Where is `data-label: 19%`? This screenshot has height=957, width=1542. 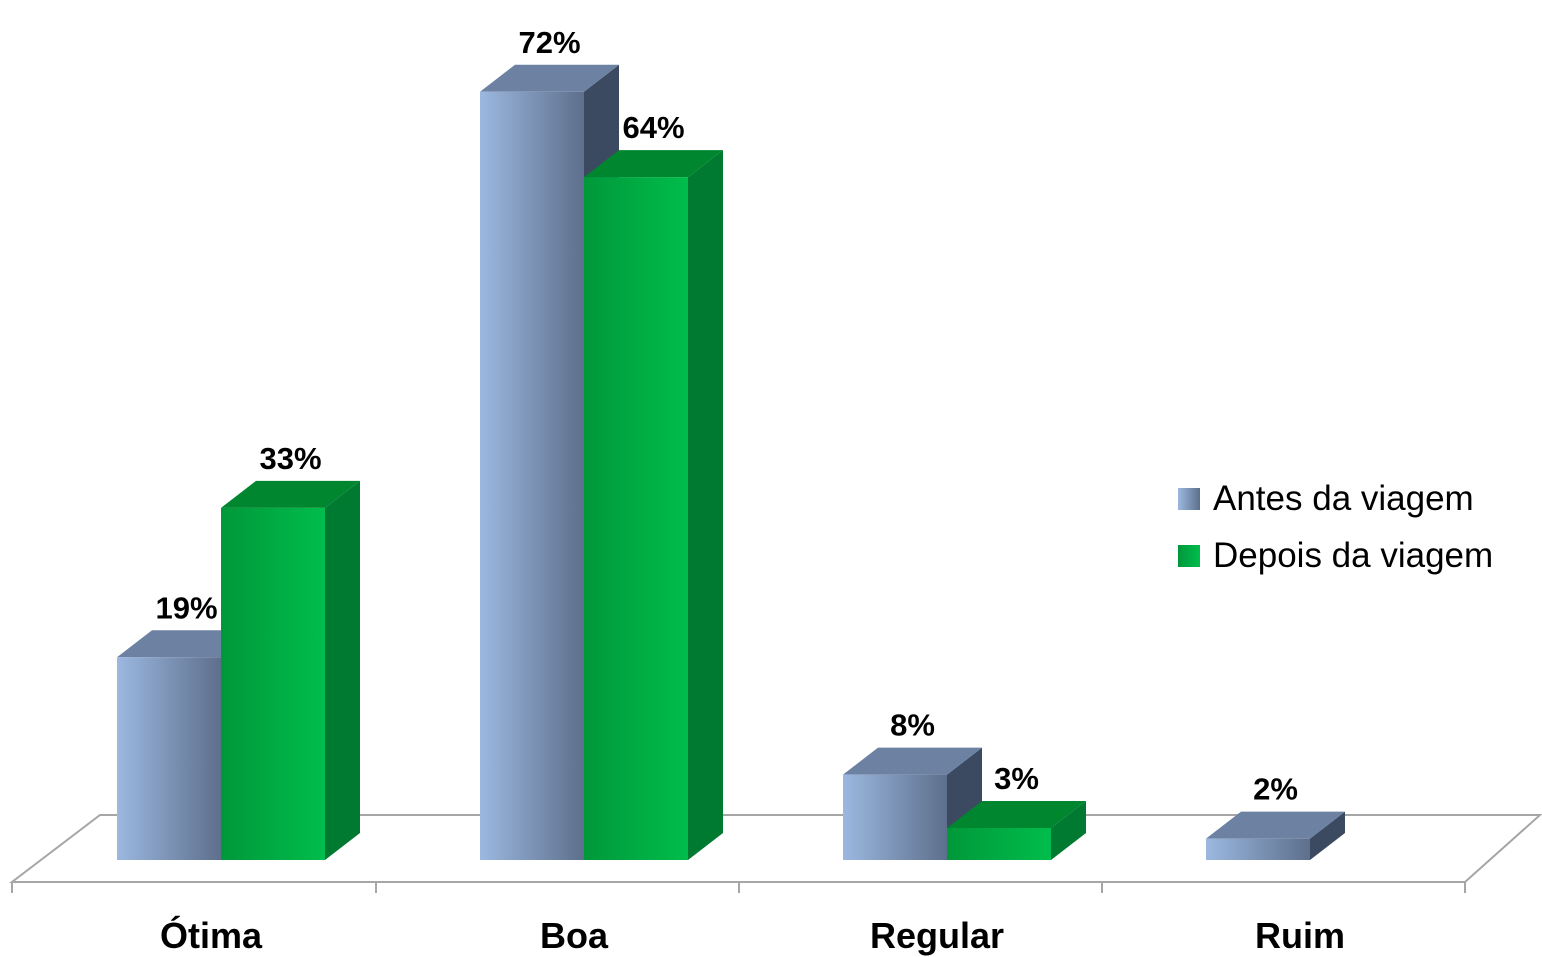 data-label: 19% is located at coordinates (186, 607).